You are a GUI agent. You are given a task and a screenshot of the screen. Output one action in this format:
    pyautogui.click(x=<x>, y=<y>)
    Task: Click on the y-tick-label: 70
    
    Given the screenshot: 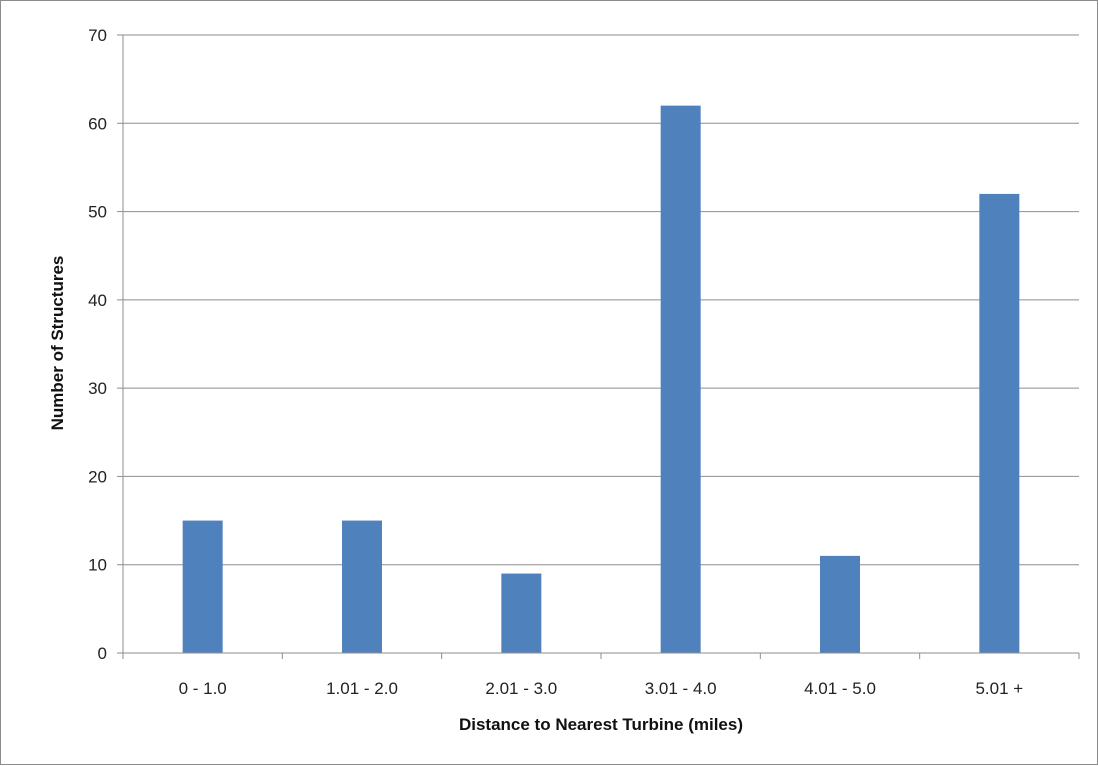 What is the action you would take?
    pyautogui.click(x=97, y=35)
    